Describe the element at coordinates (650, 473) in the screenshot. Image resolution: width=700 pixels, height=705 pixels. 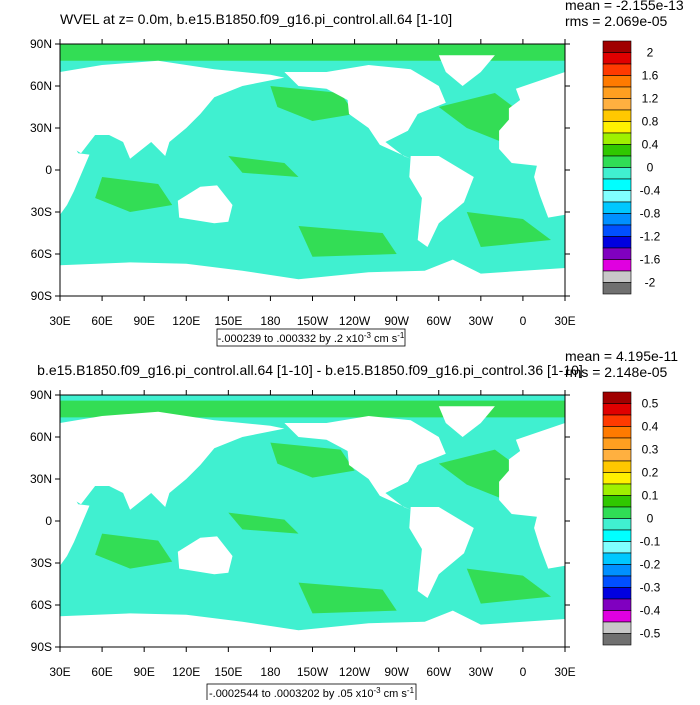
I see `colorbar-label: 0.2` at that location.